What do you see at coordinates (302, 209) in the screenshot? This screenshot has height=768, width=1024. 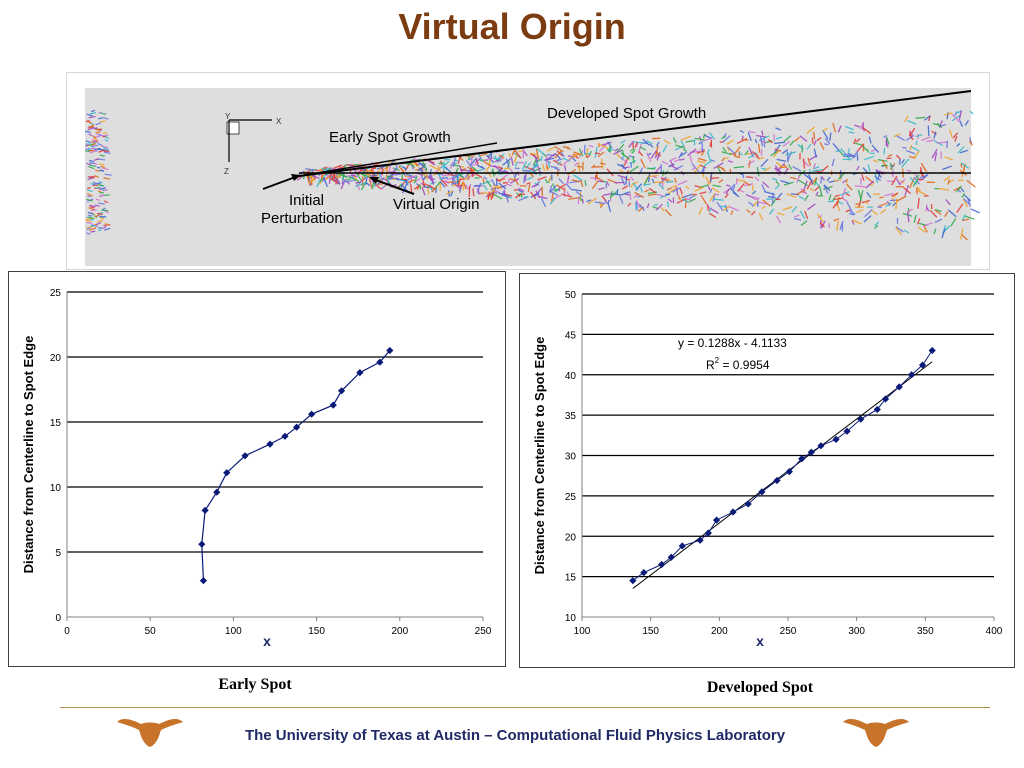 I see `initial-perturbation-label: Initial Perturbation` at bounding box center [302, 209].